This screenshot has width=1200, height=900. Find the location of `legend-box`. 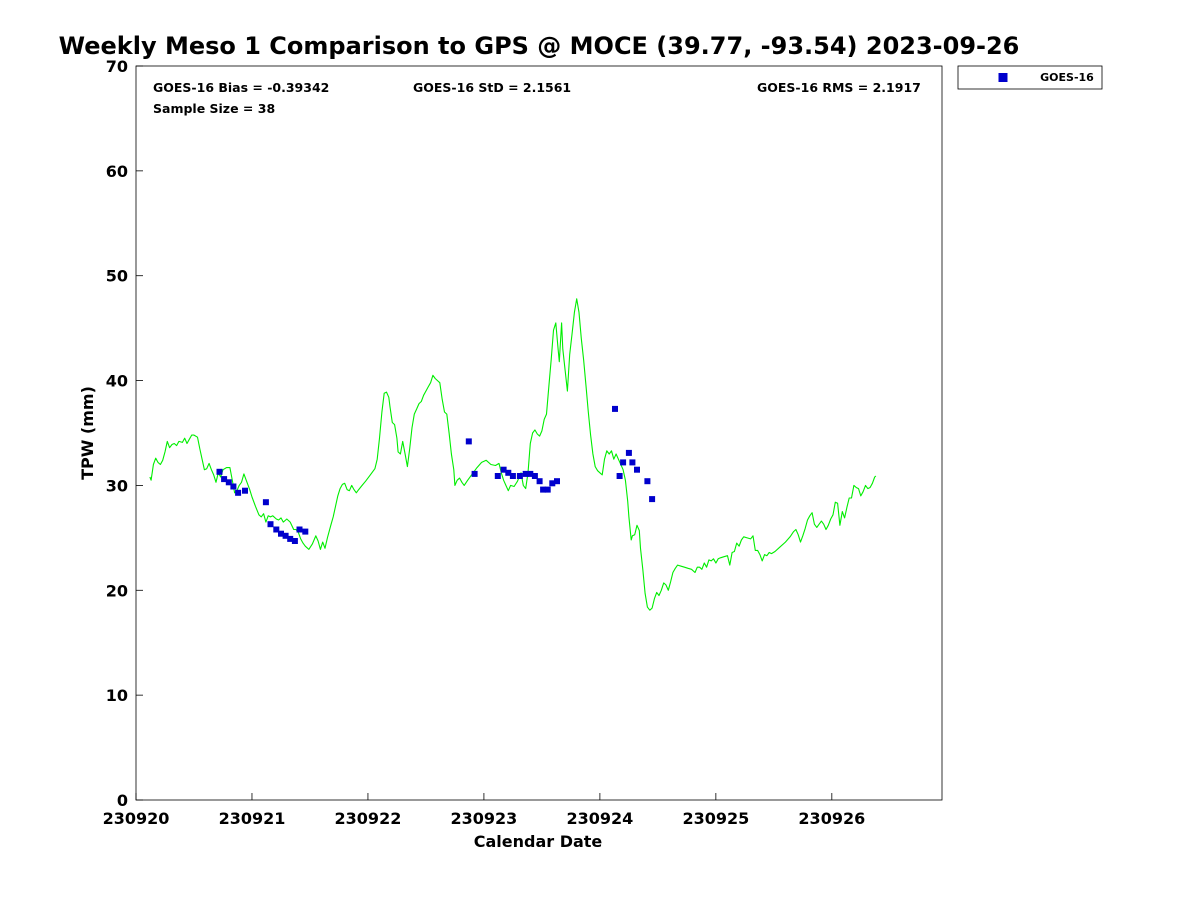

legend-box is located at coordinates (1030, 77).